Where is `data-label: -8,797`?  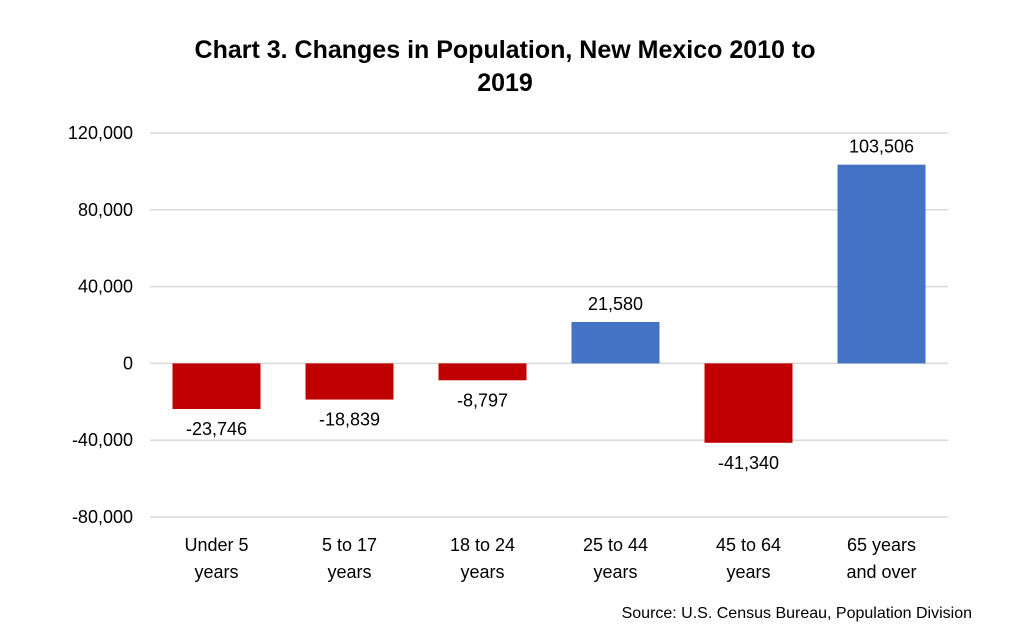
data-label: -8,797 is located at coordinates (482, 400).